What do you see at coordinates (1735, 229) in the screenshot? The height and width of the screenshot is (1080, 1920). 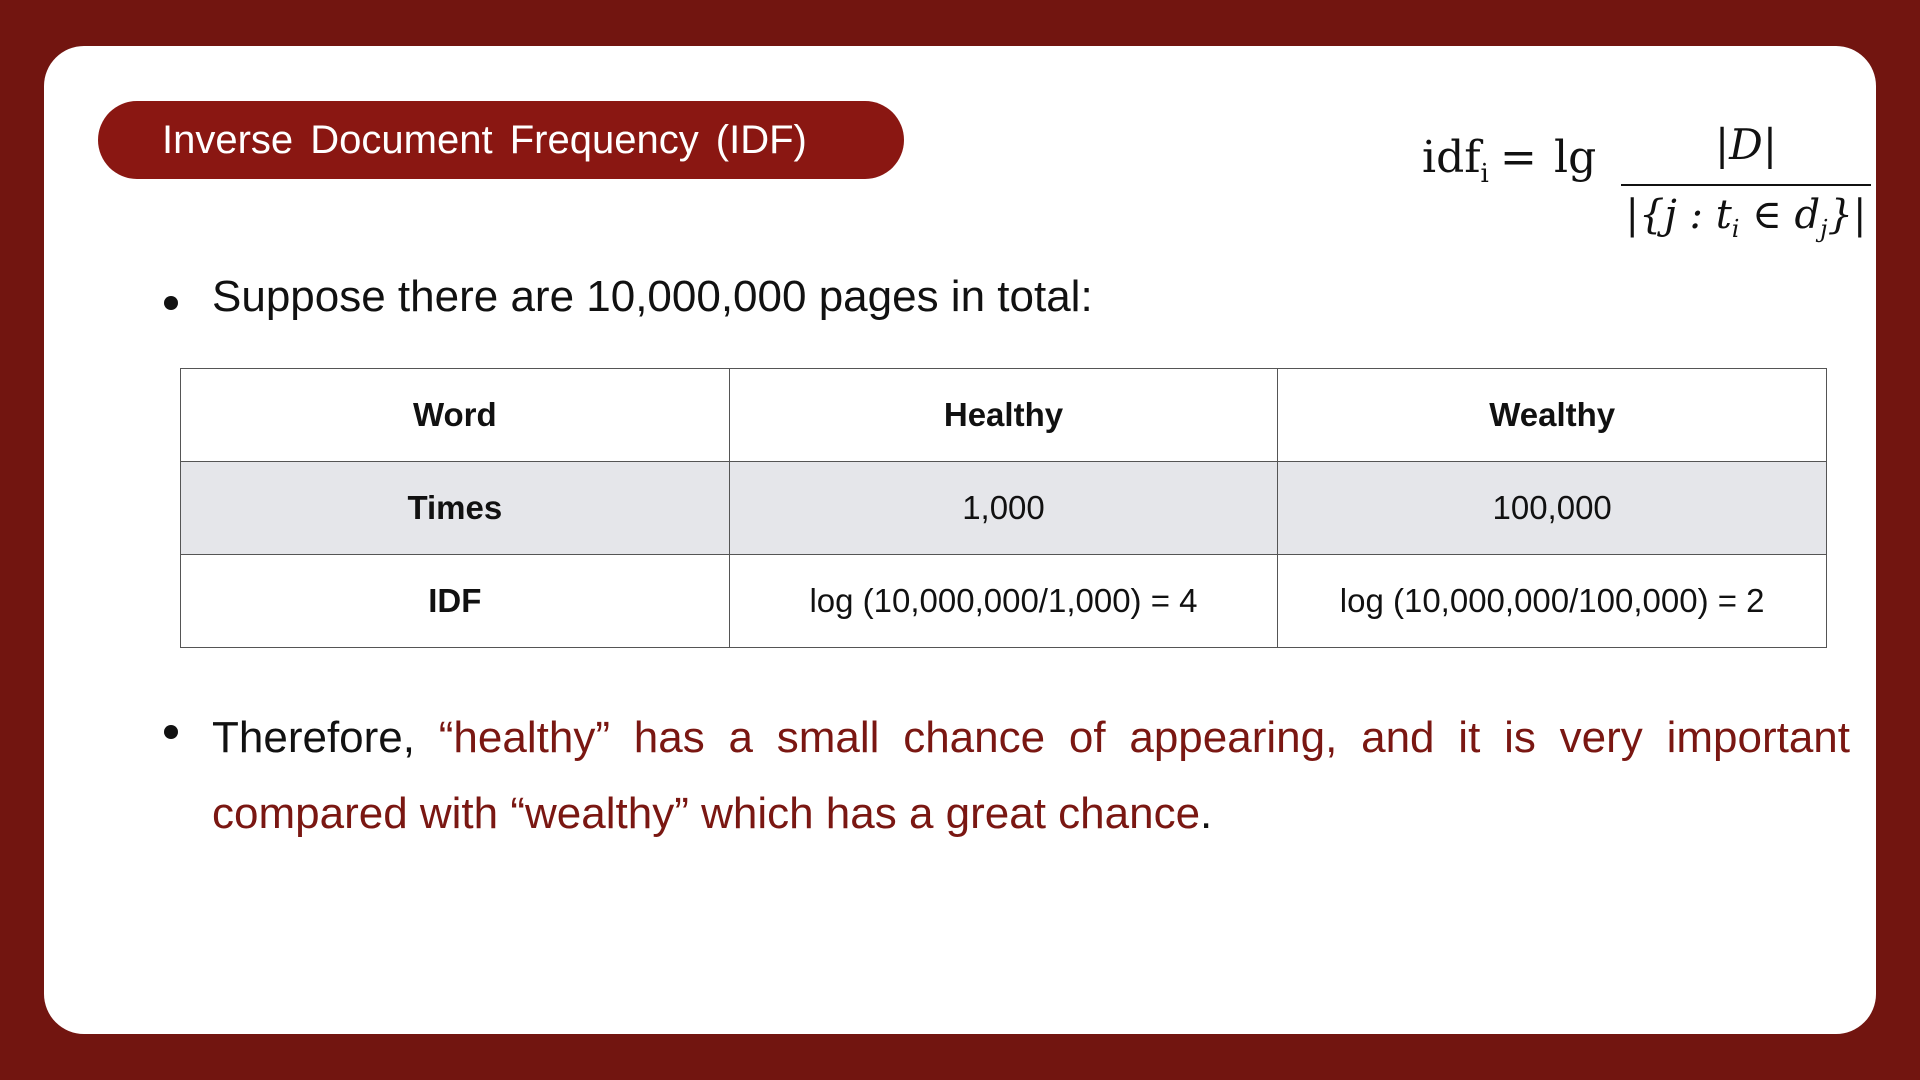 I see `formula-den-sub1: i` at bounding box center [1735, 229].